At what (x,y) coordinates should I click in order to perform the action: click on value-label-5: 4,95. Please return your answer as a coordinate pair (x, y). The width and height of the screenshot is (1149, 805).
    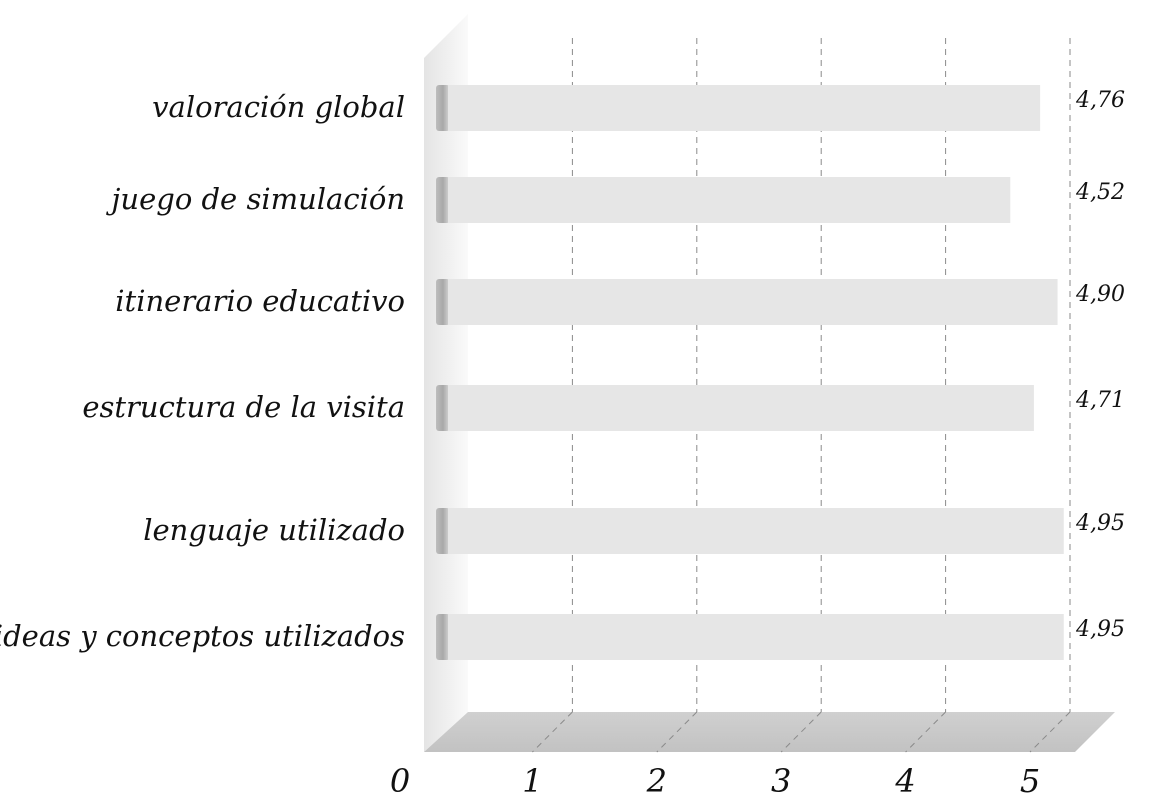
    Looking at the image, I should click on (1100, 629).